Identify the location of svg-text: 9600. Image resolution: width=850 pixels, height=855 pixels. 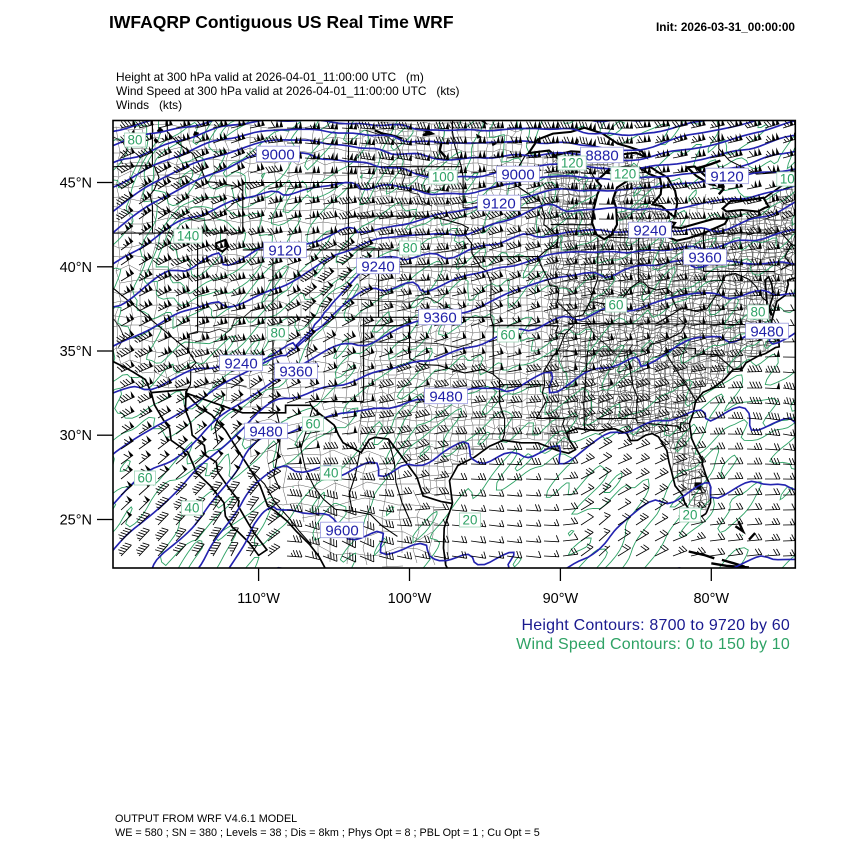
(341, 530).